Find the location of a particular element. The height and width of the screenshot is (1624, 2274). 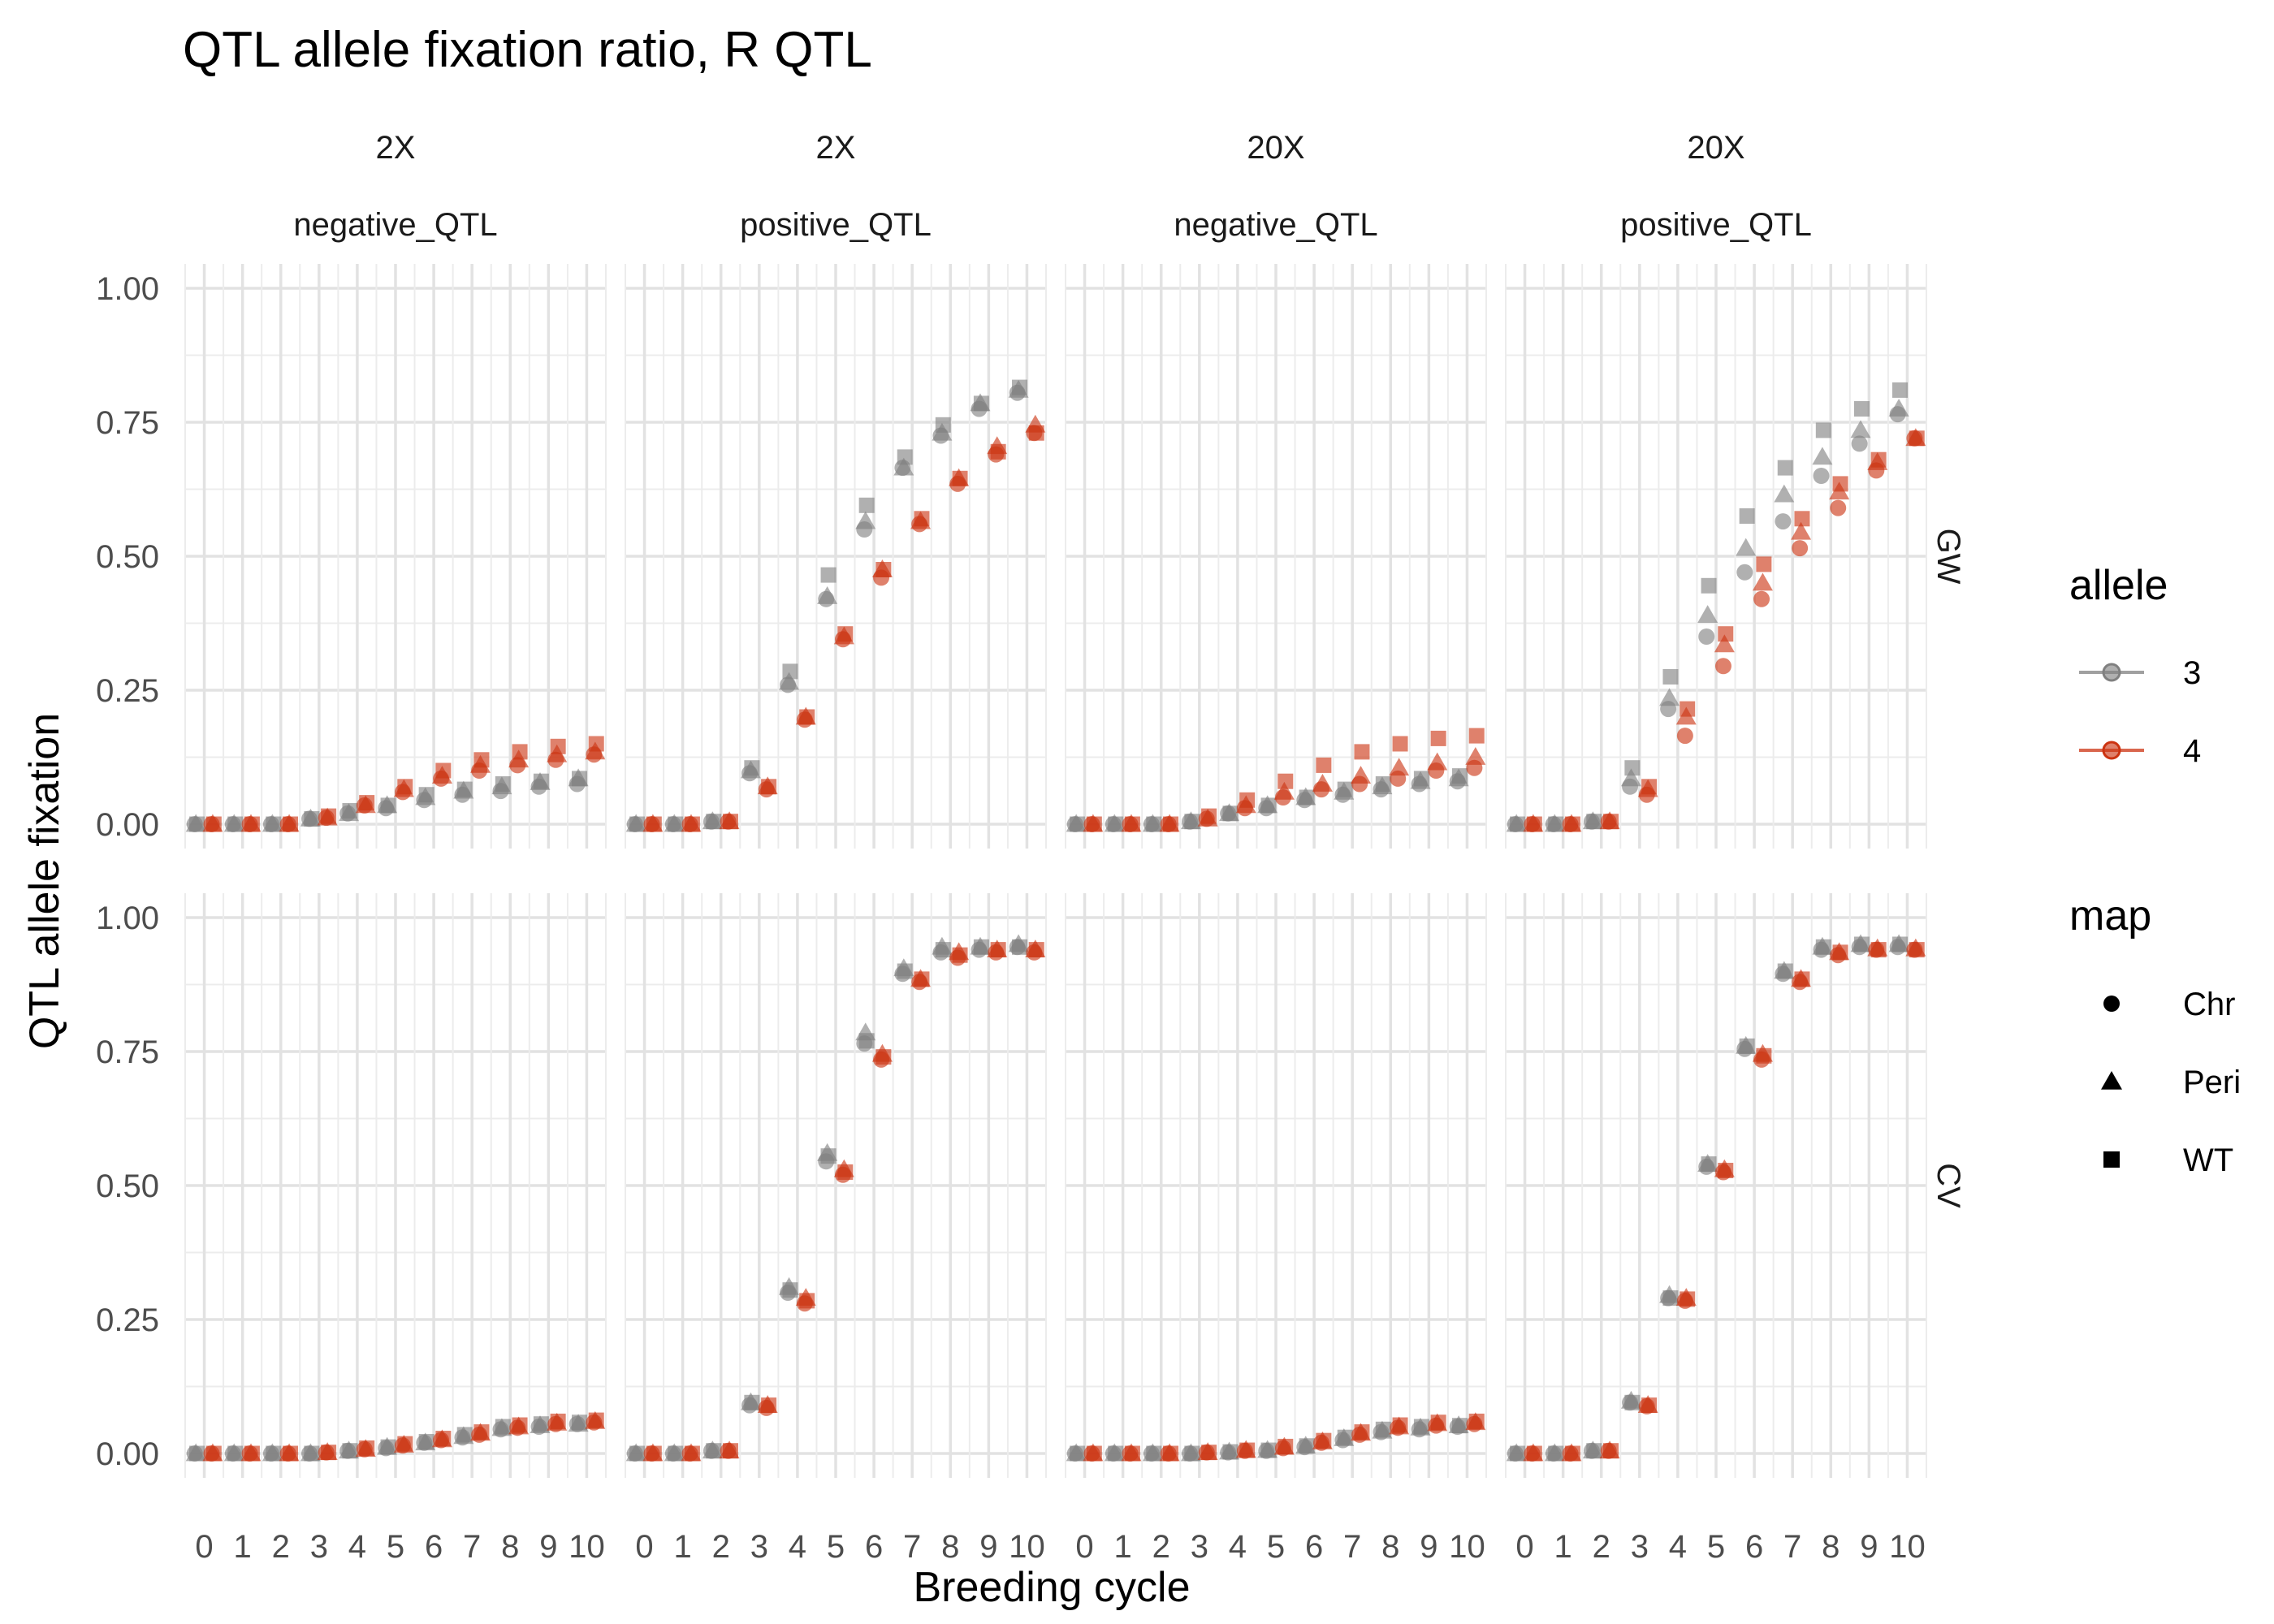

y-tick-label: 0.75 is located at coordinates (128, 423).